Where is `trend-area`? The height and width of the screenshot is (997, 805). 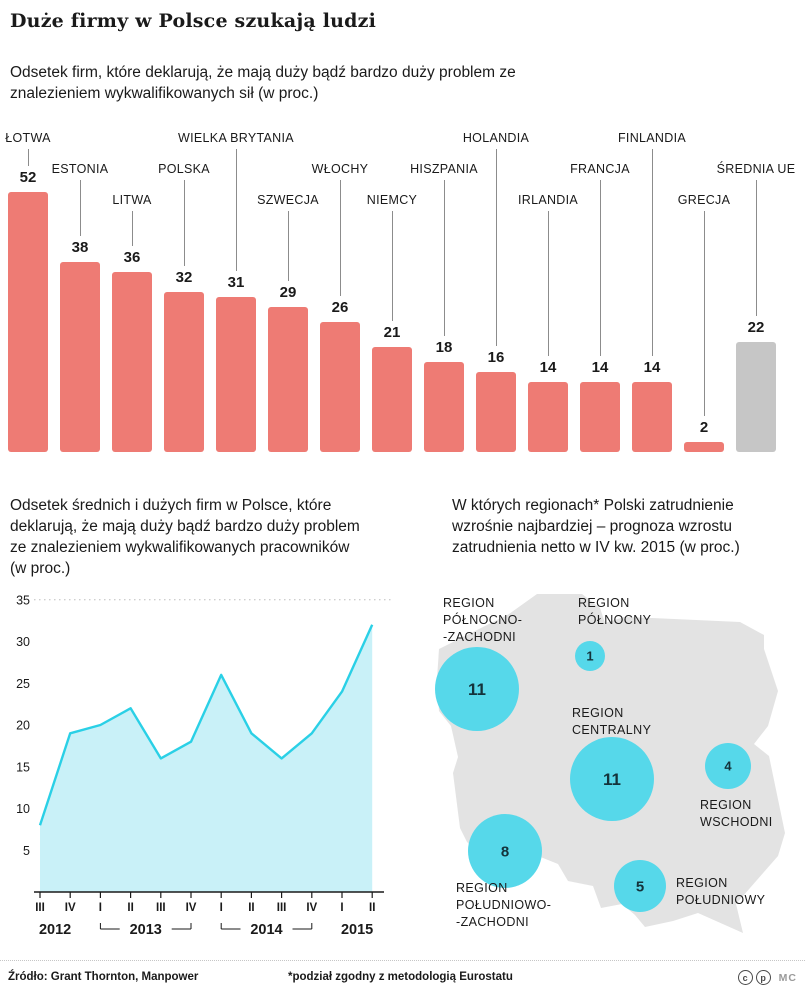 trend-area is located at coordinates (206, 758).